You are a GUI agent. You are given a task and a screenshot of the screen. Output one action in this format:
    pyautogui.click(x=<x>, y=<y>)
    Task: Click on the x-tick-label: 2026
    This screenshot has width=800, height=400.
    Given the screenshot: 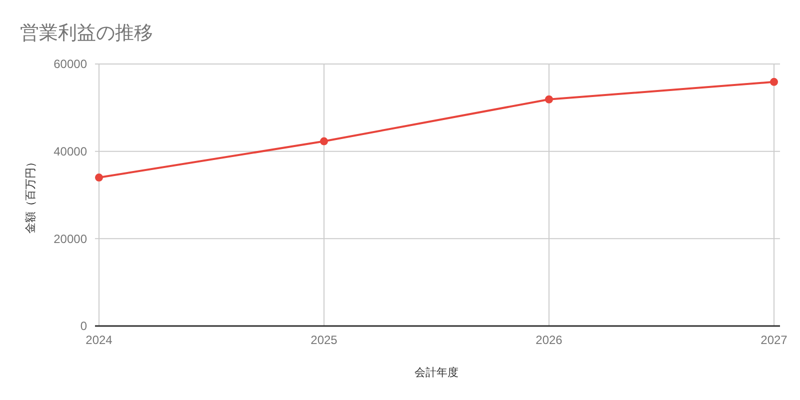 What is the action you would take?
    pyautogui.click(x=549, y=340)
    